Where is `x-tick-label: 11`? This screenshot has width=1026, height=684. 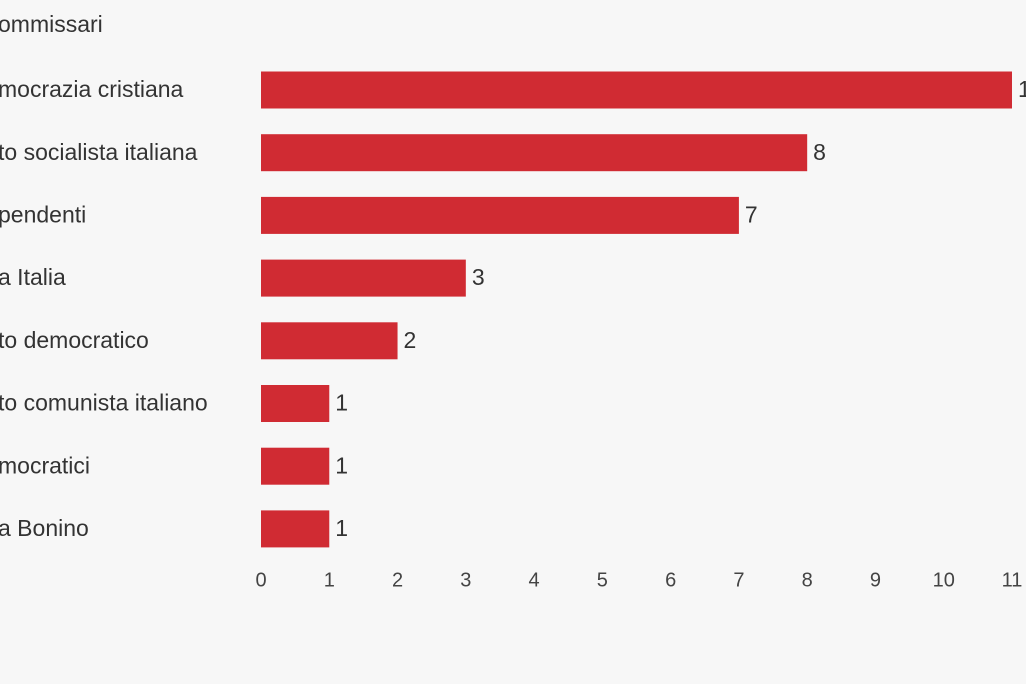
x-tick-label: 11 is located at coordinates (1012, 580).